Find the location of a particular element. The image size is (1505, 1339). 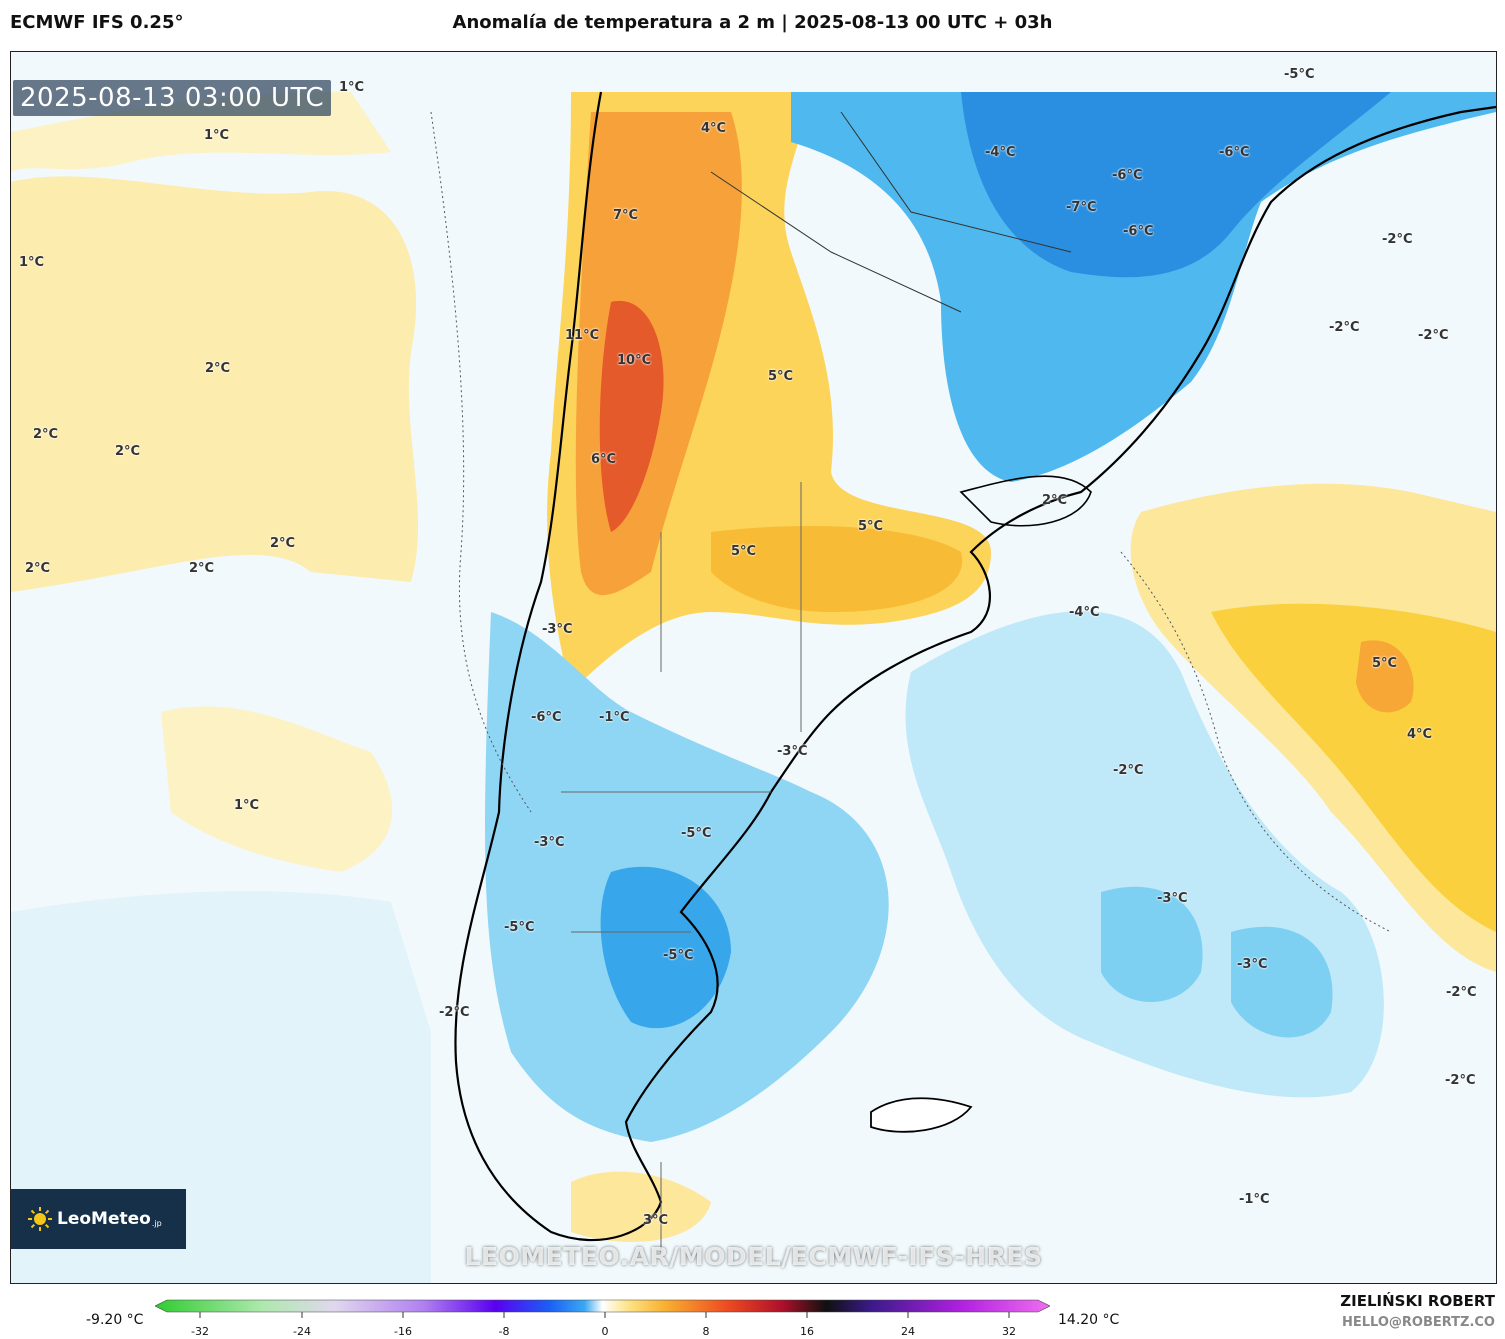

colorbar-tick-label: -24 is located at coordinates (302, 1331).